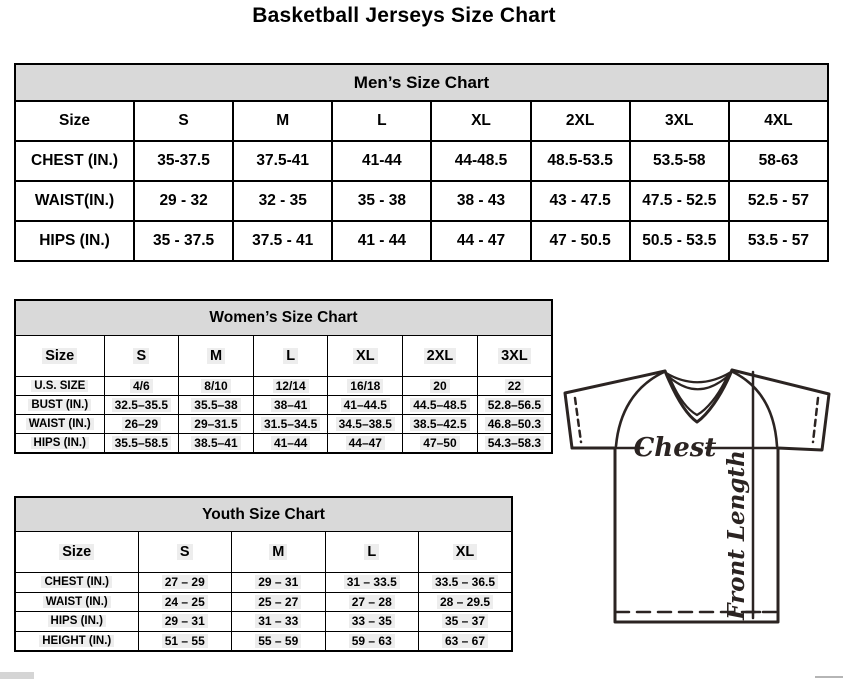  I want to click on table-title-row: Youth Size Chart, so click(263, 514).